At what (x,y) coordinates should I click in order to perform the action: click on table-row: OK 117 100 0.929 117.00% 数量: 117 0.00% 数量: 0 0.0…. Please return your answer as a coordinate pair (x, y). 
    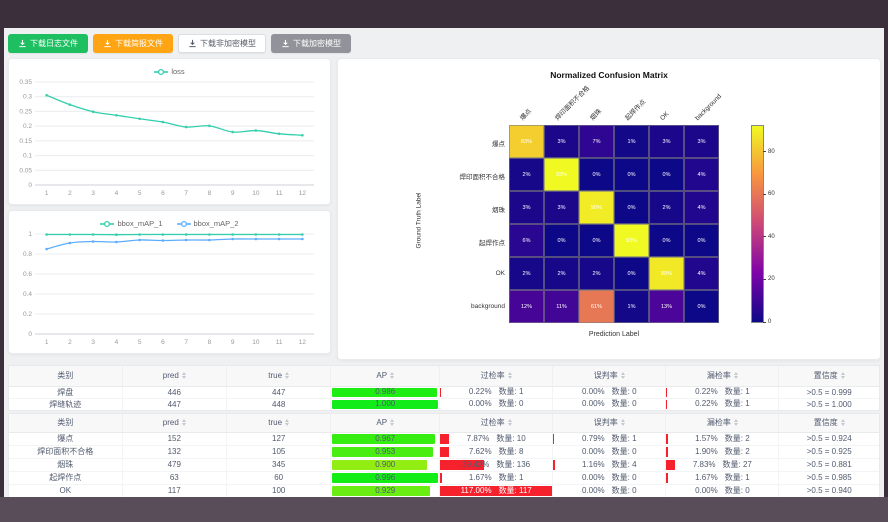
    Looking at the image, I should click on (444, 490).